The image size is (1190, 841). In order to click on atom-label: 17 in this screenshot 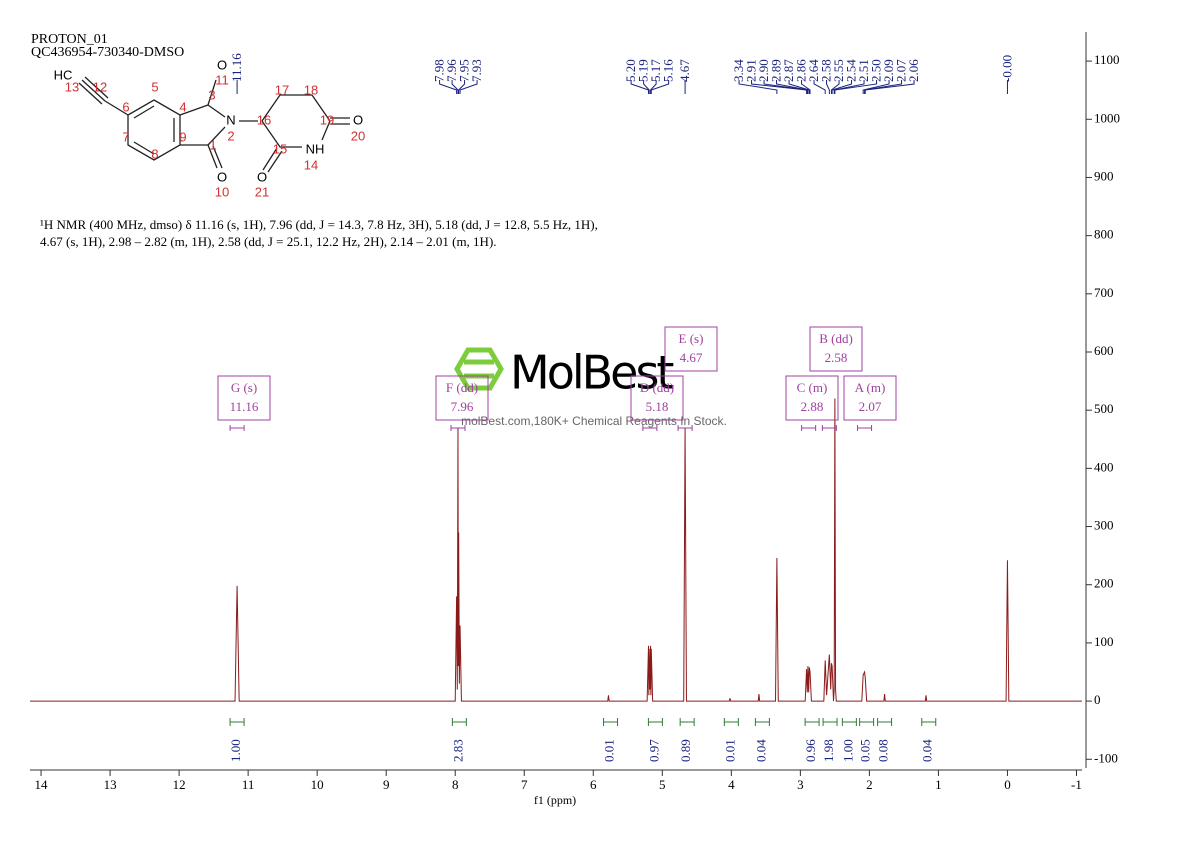, I will do `click(282, 89)`.